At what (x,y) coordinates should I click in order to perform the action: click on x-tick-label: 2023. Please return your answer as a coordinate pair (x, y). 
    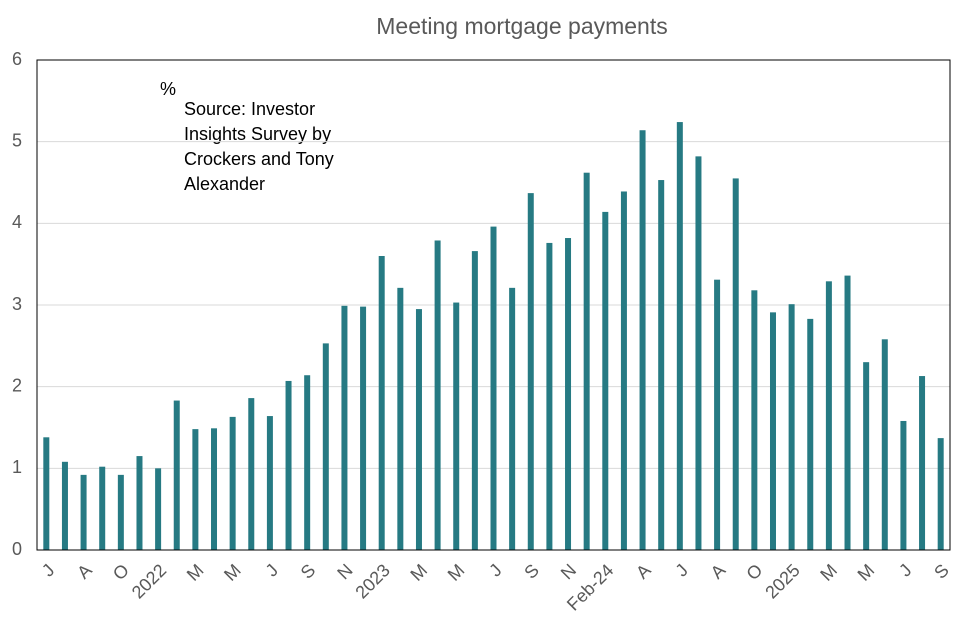
    Looking at the image, I should click on (372, 581).